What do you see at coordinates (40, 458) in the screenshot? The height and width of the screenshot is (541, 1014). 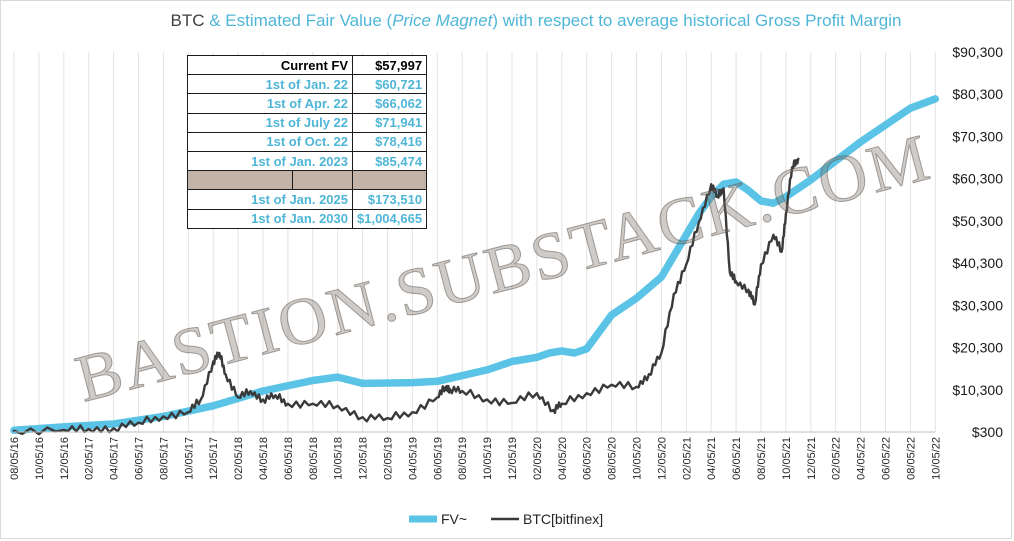 I see `x-tick-label: 10/05/16` at bounding box center [40, 458].